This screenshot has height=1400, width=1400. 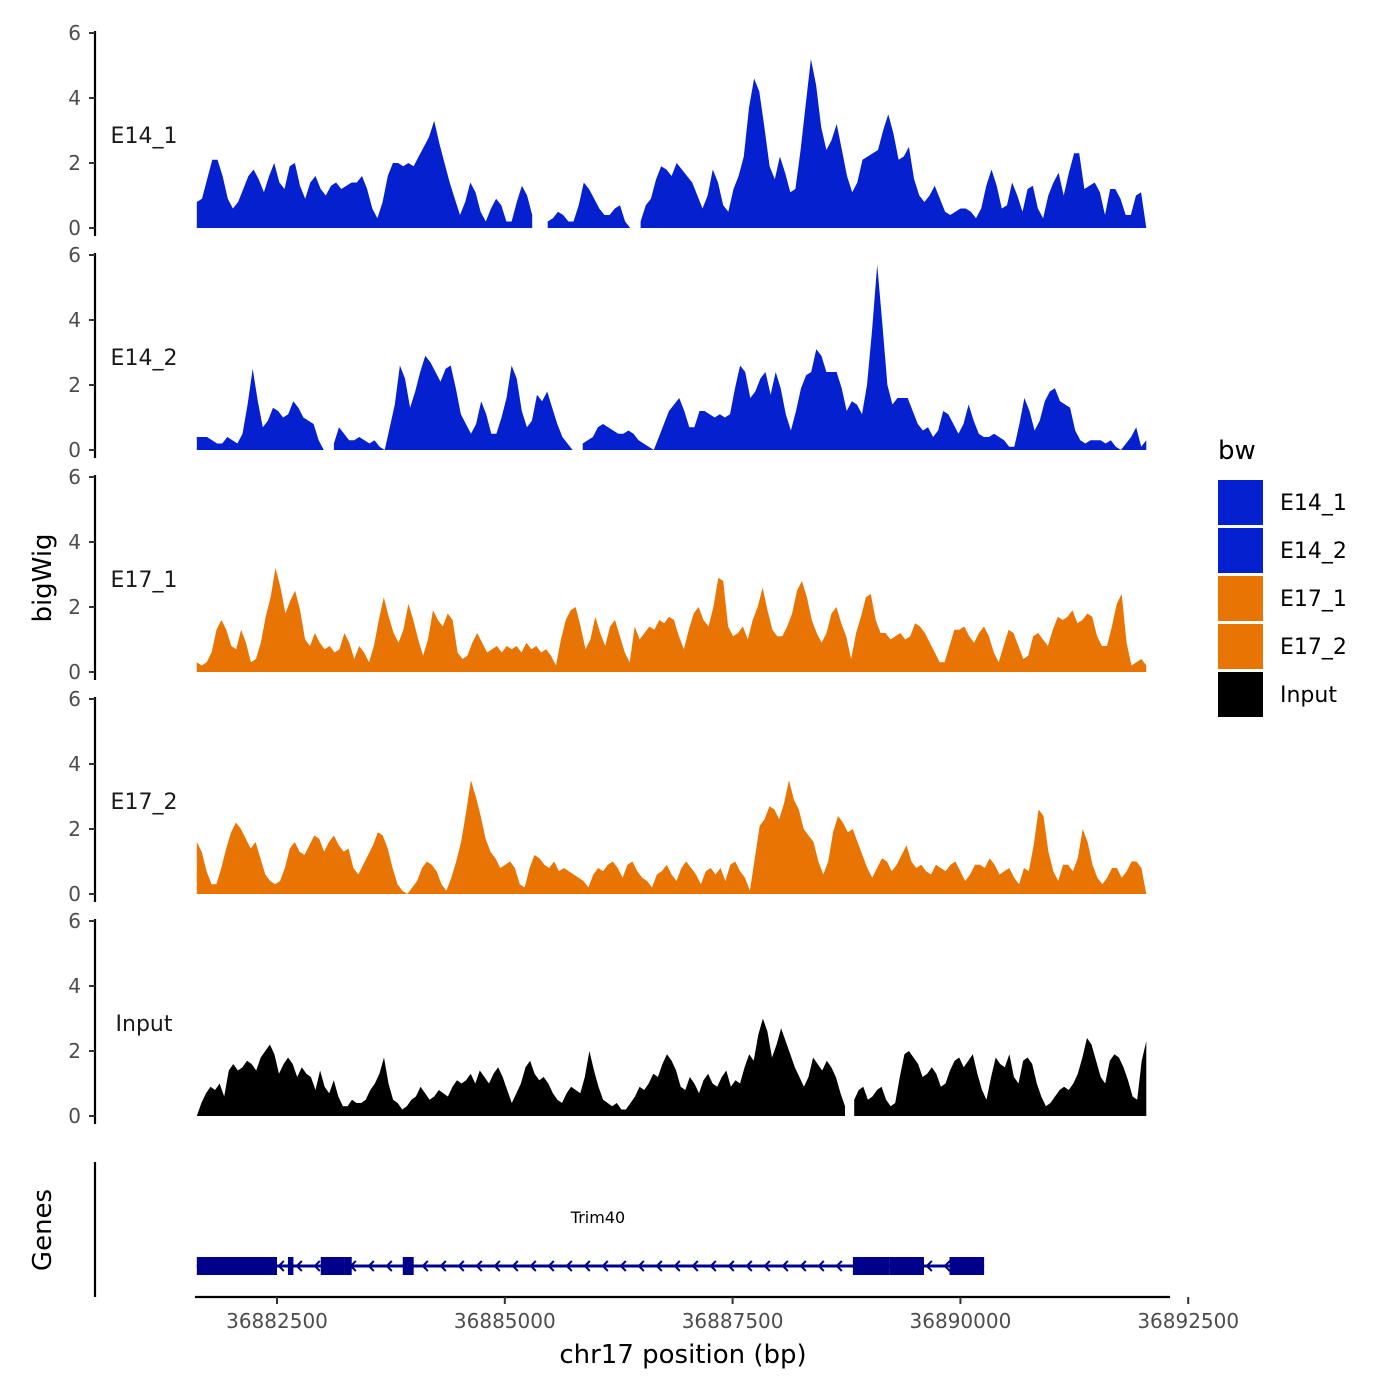 What do you see at coordinates (682, 1355) in the screenshot?
I see `x-axis-title: chr17 position (bp)` at bounding box center [682, 1355].